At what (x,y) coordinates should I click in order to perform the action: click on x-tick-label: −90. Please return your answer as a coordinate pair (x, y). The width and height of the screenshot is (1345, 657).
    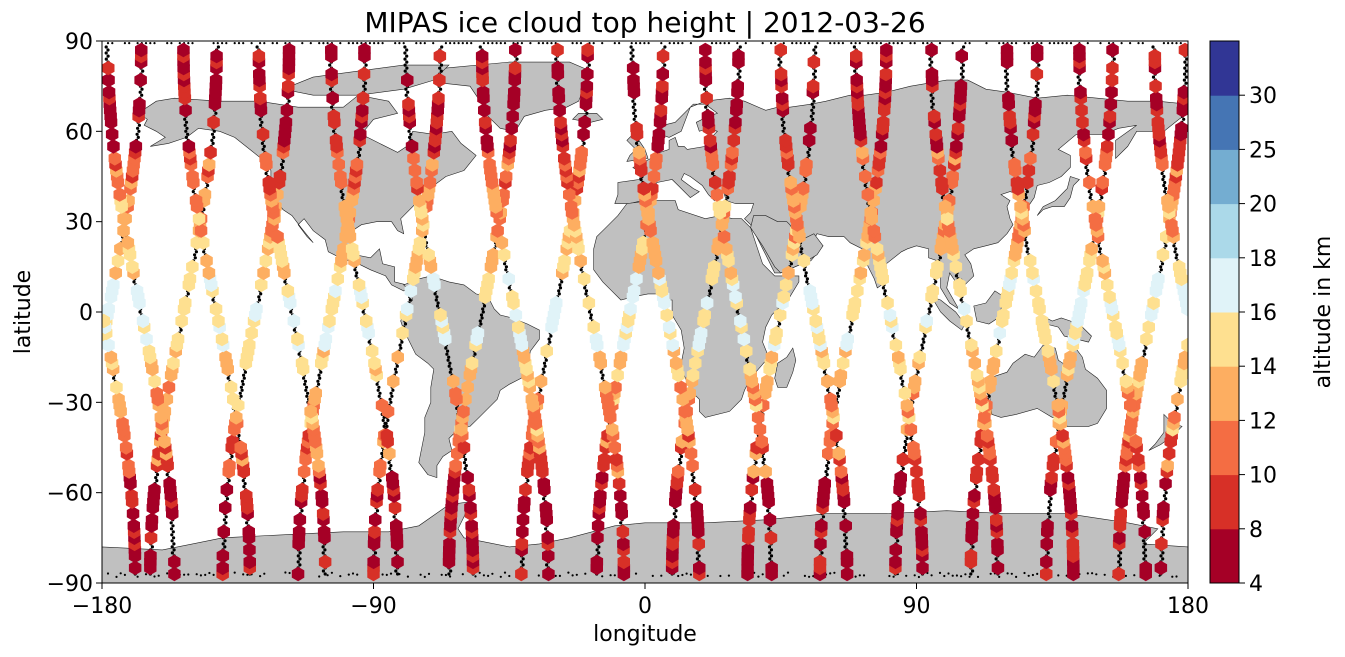
    Looking at the image, I should click on (373, 606).